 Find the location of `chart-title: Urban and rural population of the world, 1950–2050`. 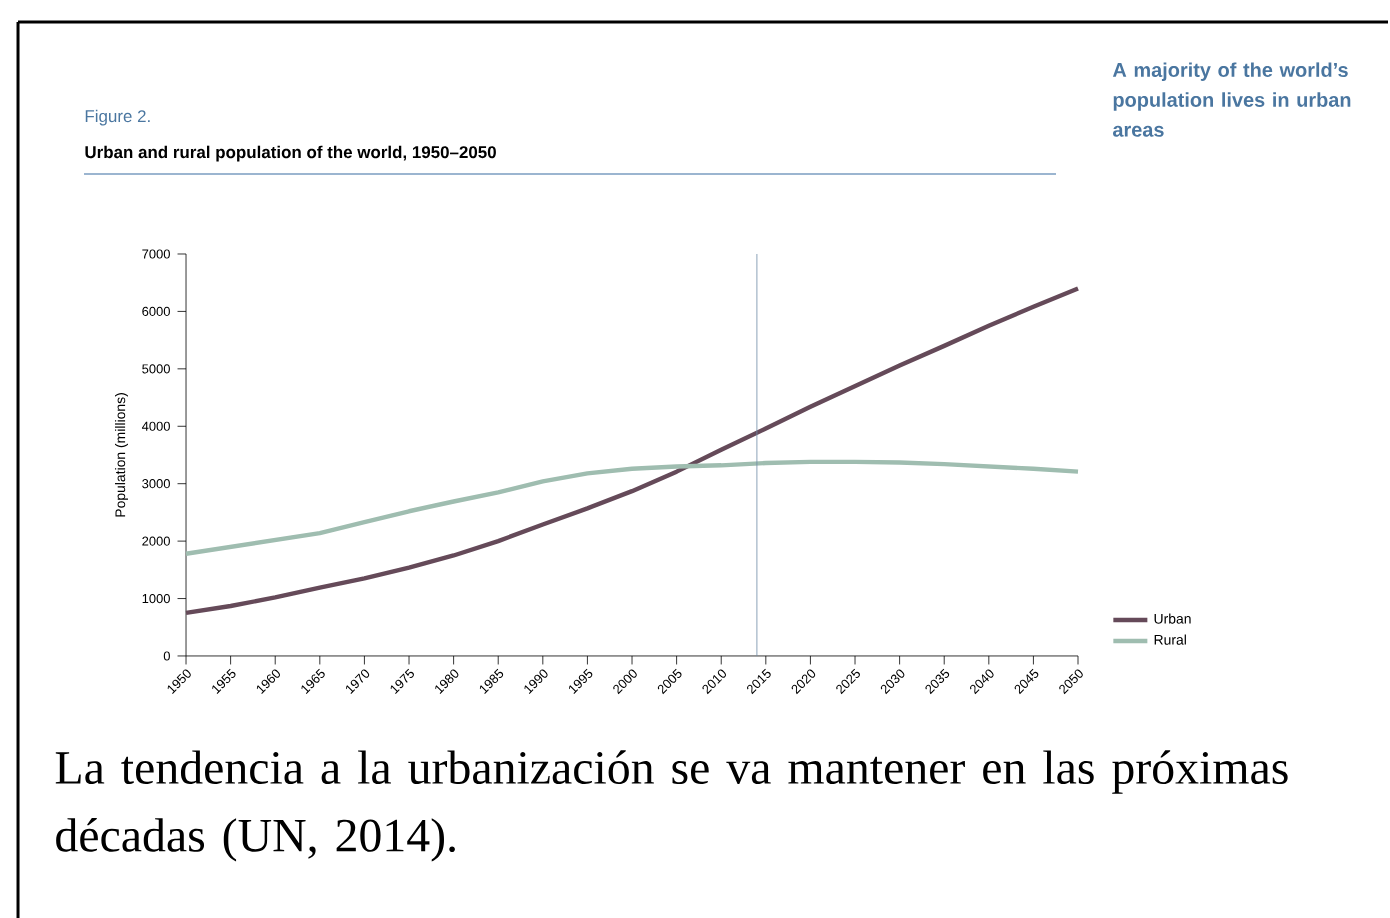

chart-title: Urban and rural population of the world, 1950–2050 is located at coordinates (290, 153).